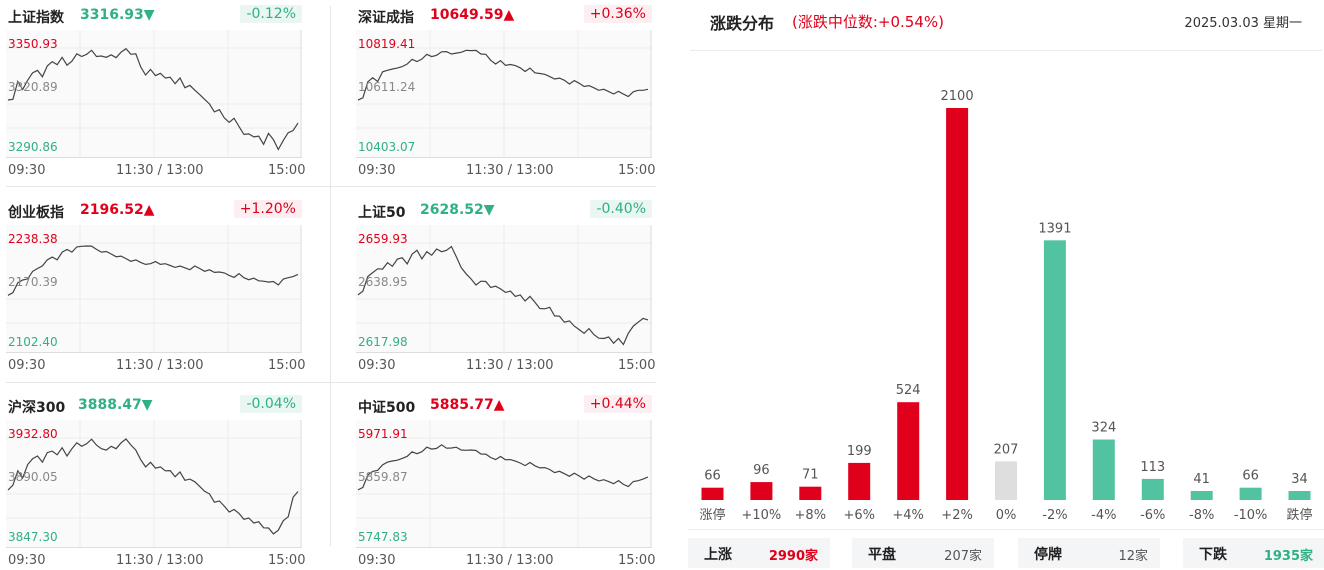  I want to click on category-tick-label: 跌停, so click(1300, 515).